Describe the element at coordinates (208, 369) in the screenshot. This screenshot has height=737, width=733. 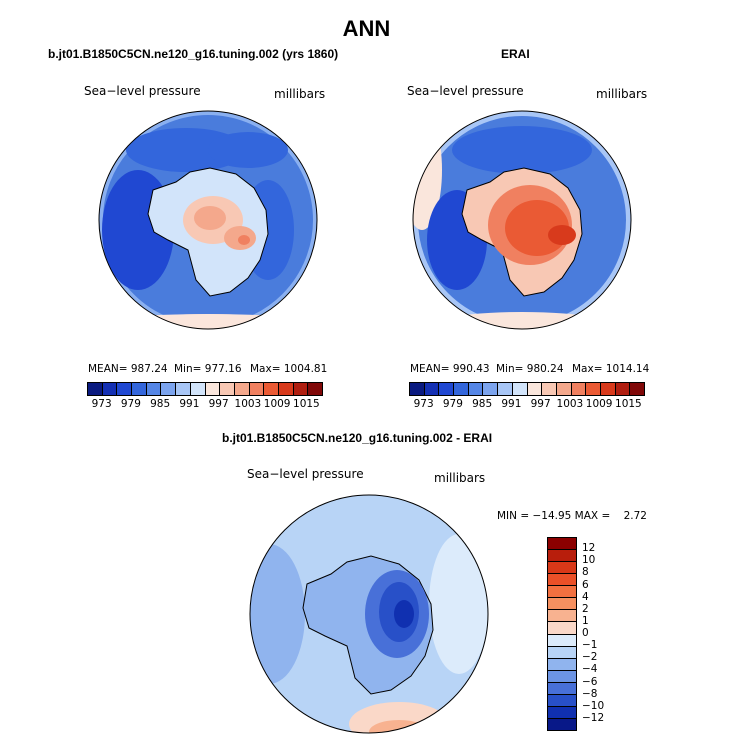
I see `panel1-min: Min= 977.16` at that location.